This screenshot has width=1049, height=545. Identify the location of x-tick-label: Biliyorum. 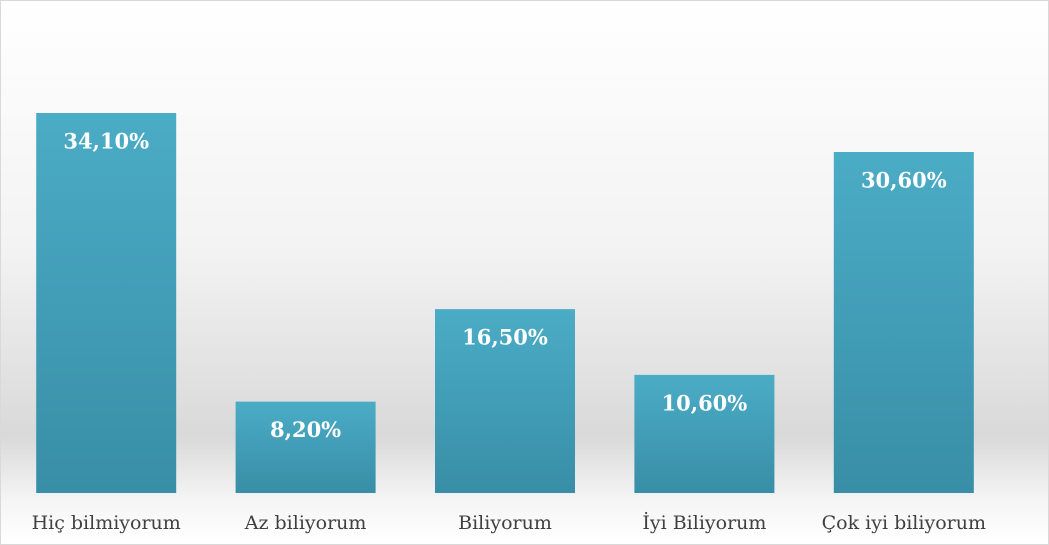
(505, 523).